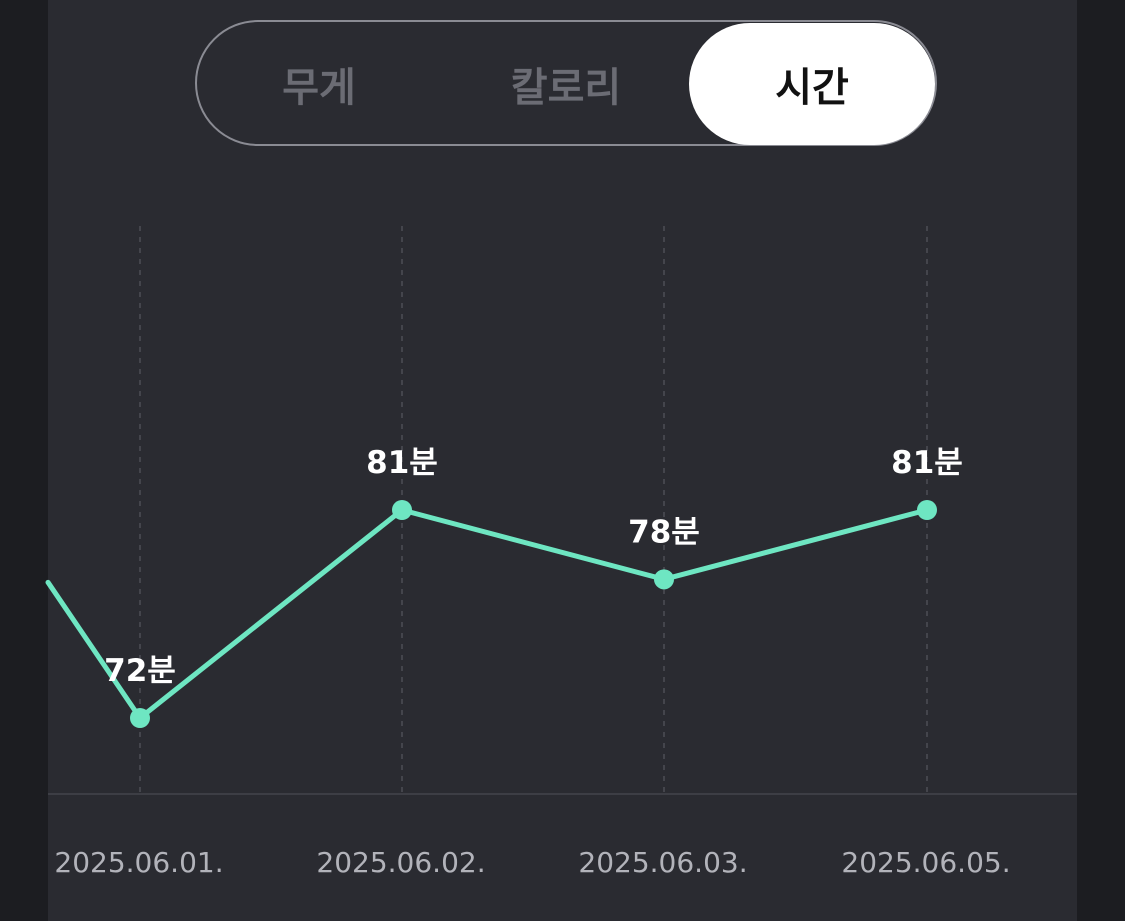 This screenshot has height=921, width=1125. I want to click on x-tick-label-3: 2025.06.05., so click(925, 862).